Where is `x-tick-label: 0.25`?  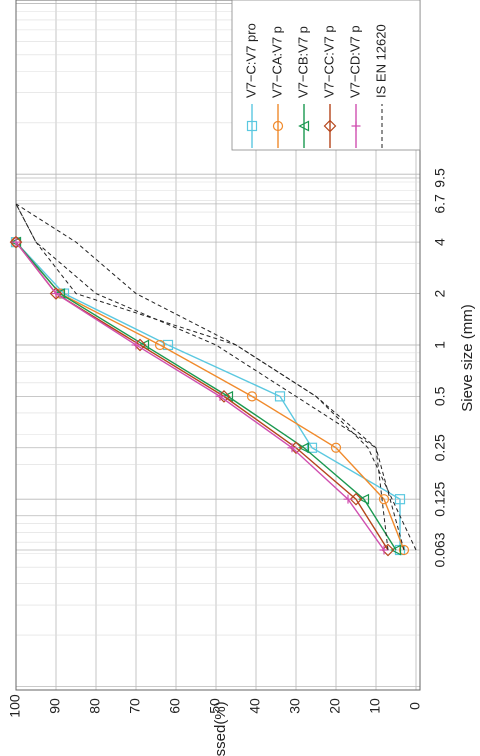 x-tick-label: 0.25 is located at coordinates (440, 447).